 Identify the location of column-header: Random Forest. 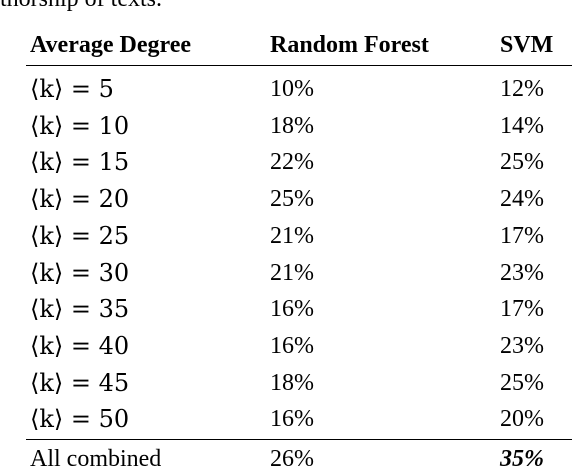
(349, 45).